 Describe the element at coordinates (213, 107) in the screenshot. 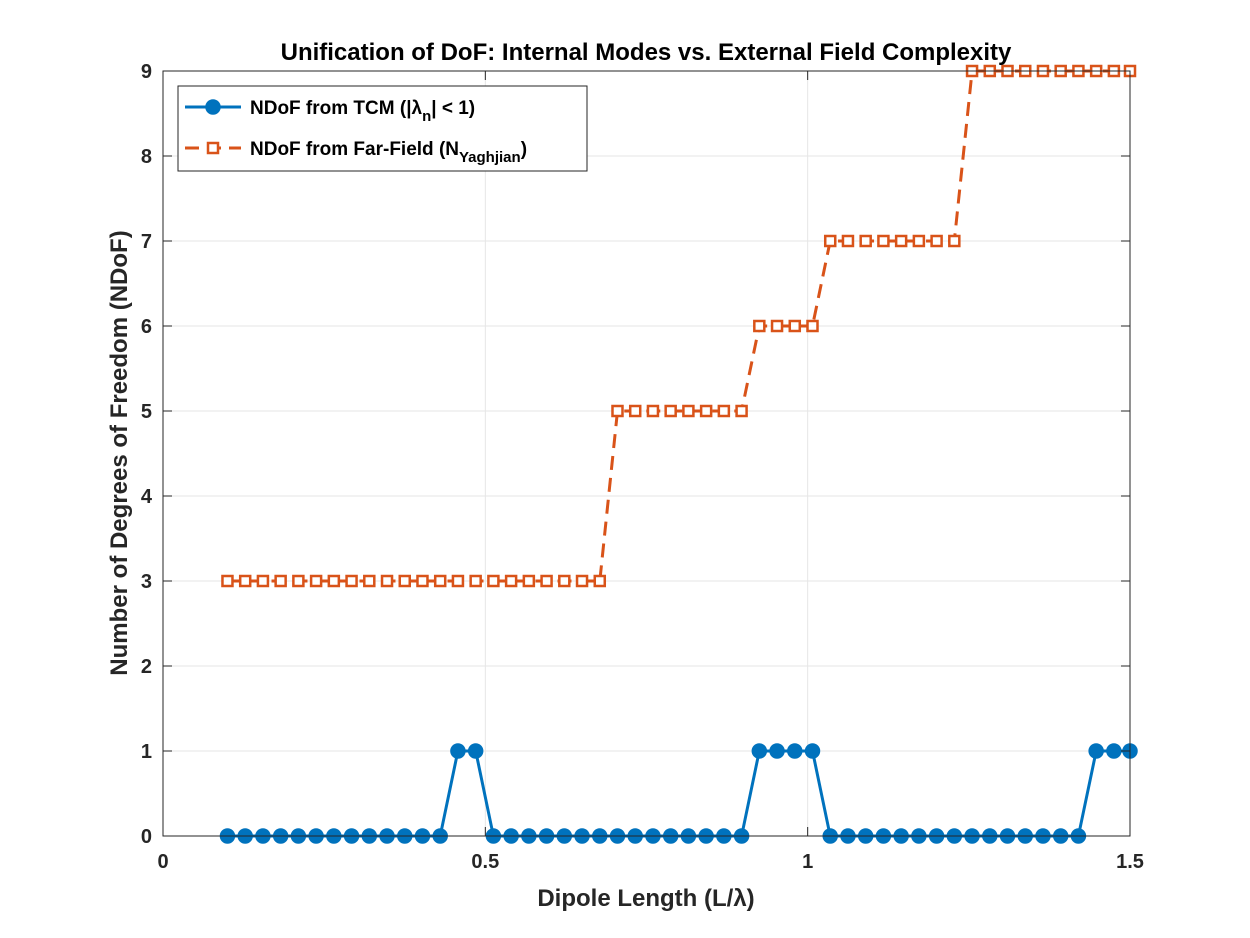

I see `legend-marker-tcm` at that location.